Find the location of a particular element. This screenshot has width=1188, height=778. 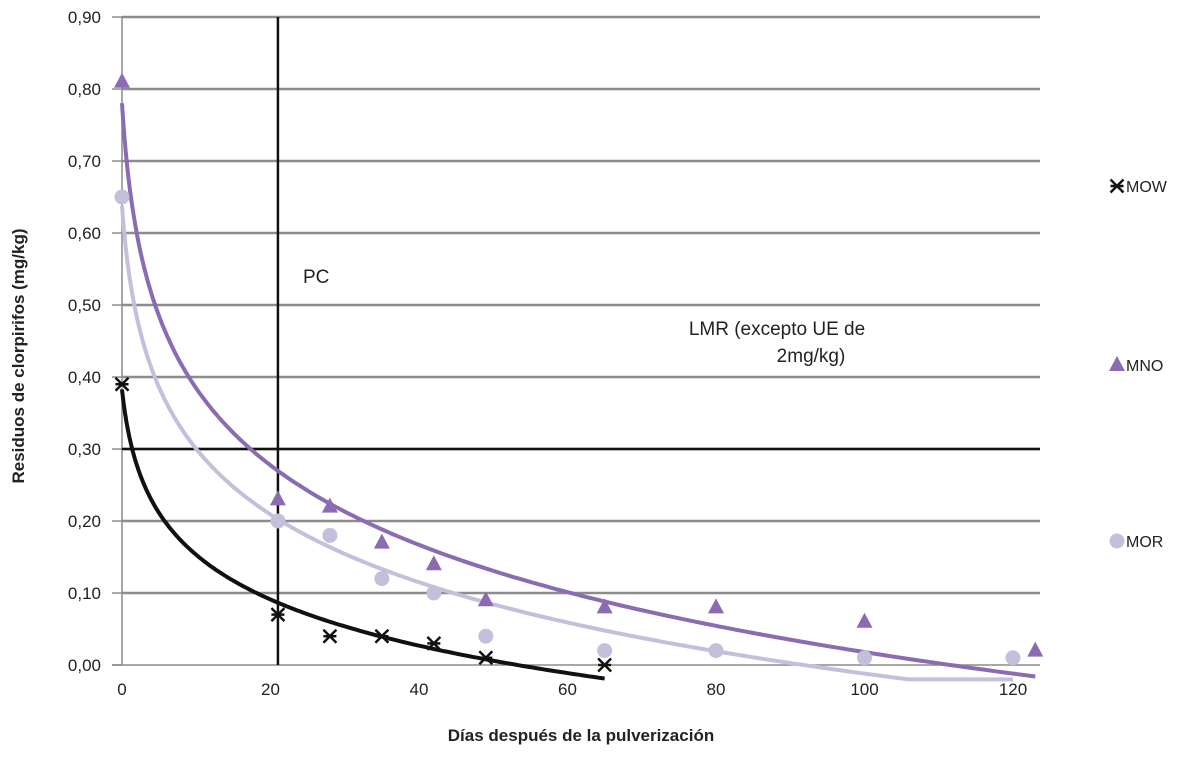

y-tick-label: 0,70 is located at coordinates (84, 161).